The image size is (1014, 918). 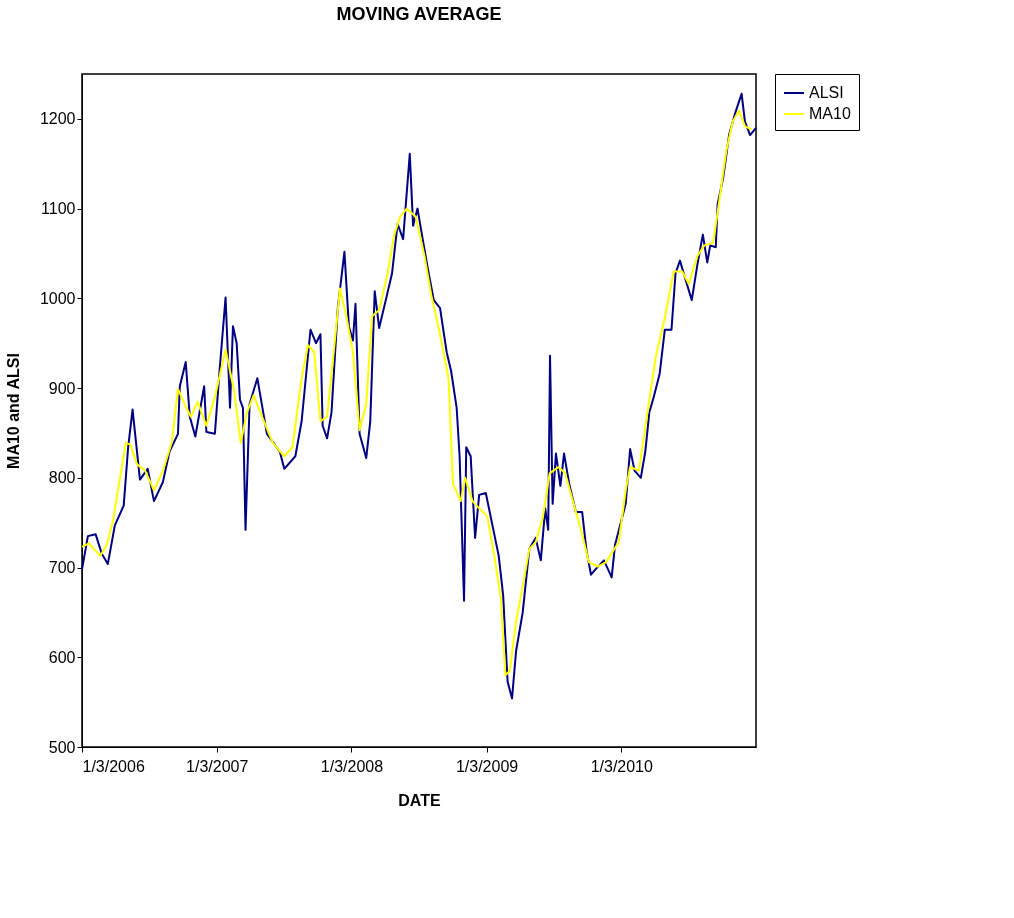 What do you see at coordinates (57, 298) in the screenshot?
I see `y-tick-label: 1000` at bounding box center [57, 298].